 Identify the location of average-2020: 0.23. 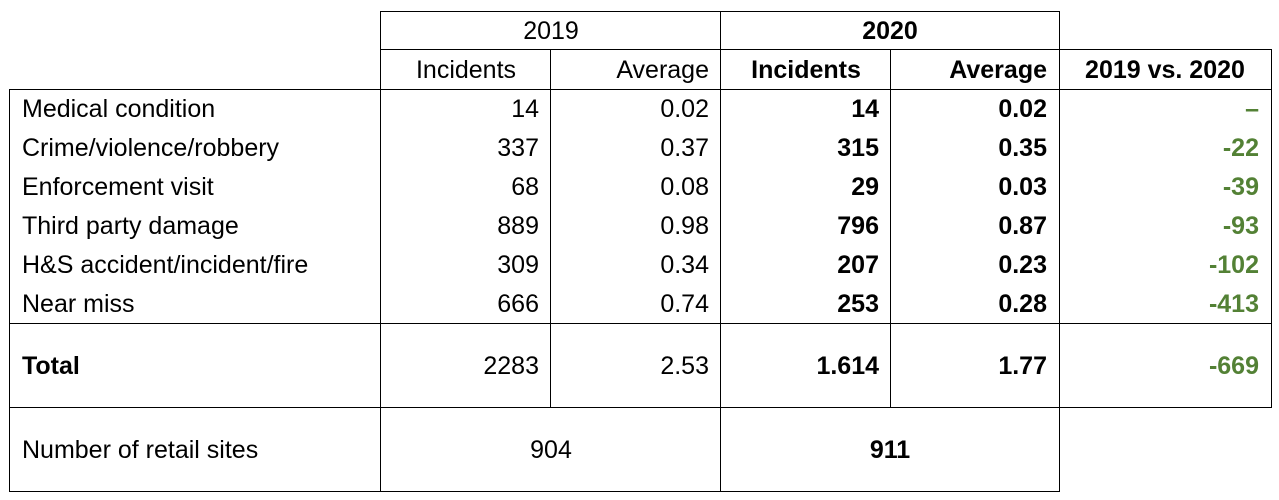
(1022, 265).